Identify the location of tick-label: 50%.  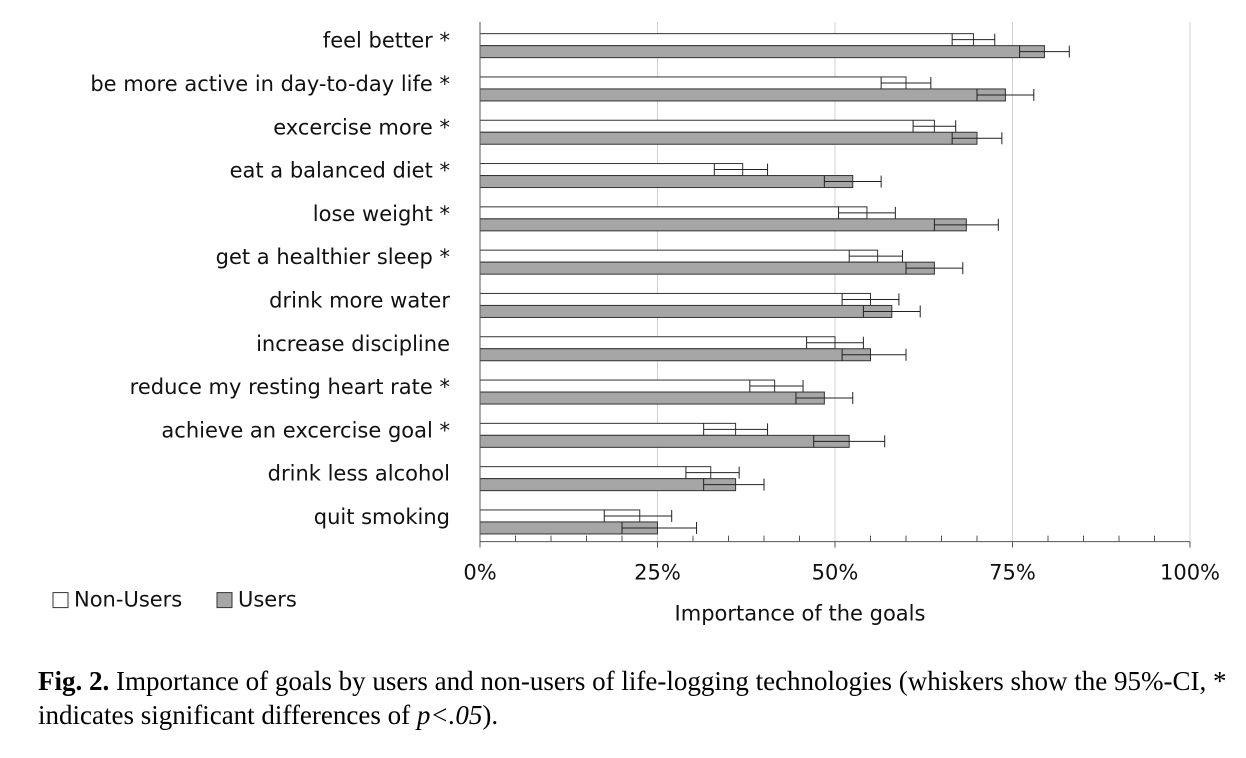
(835, 573).